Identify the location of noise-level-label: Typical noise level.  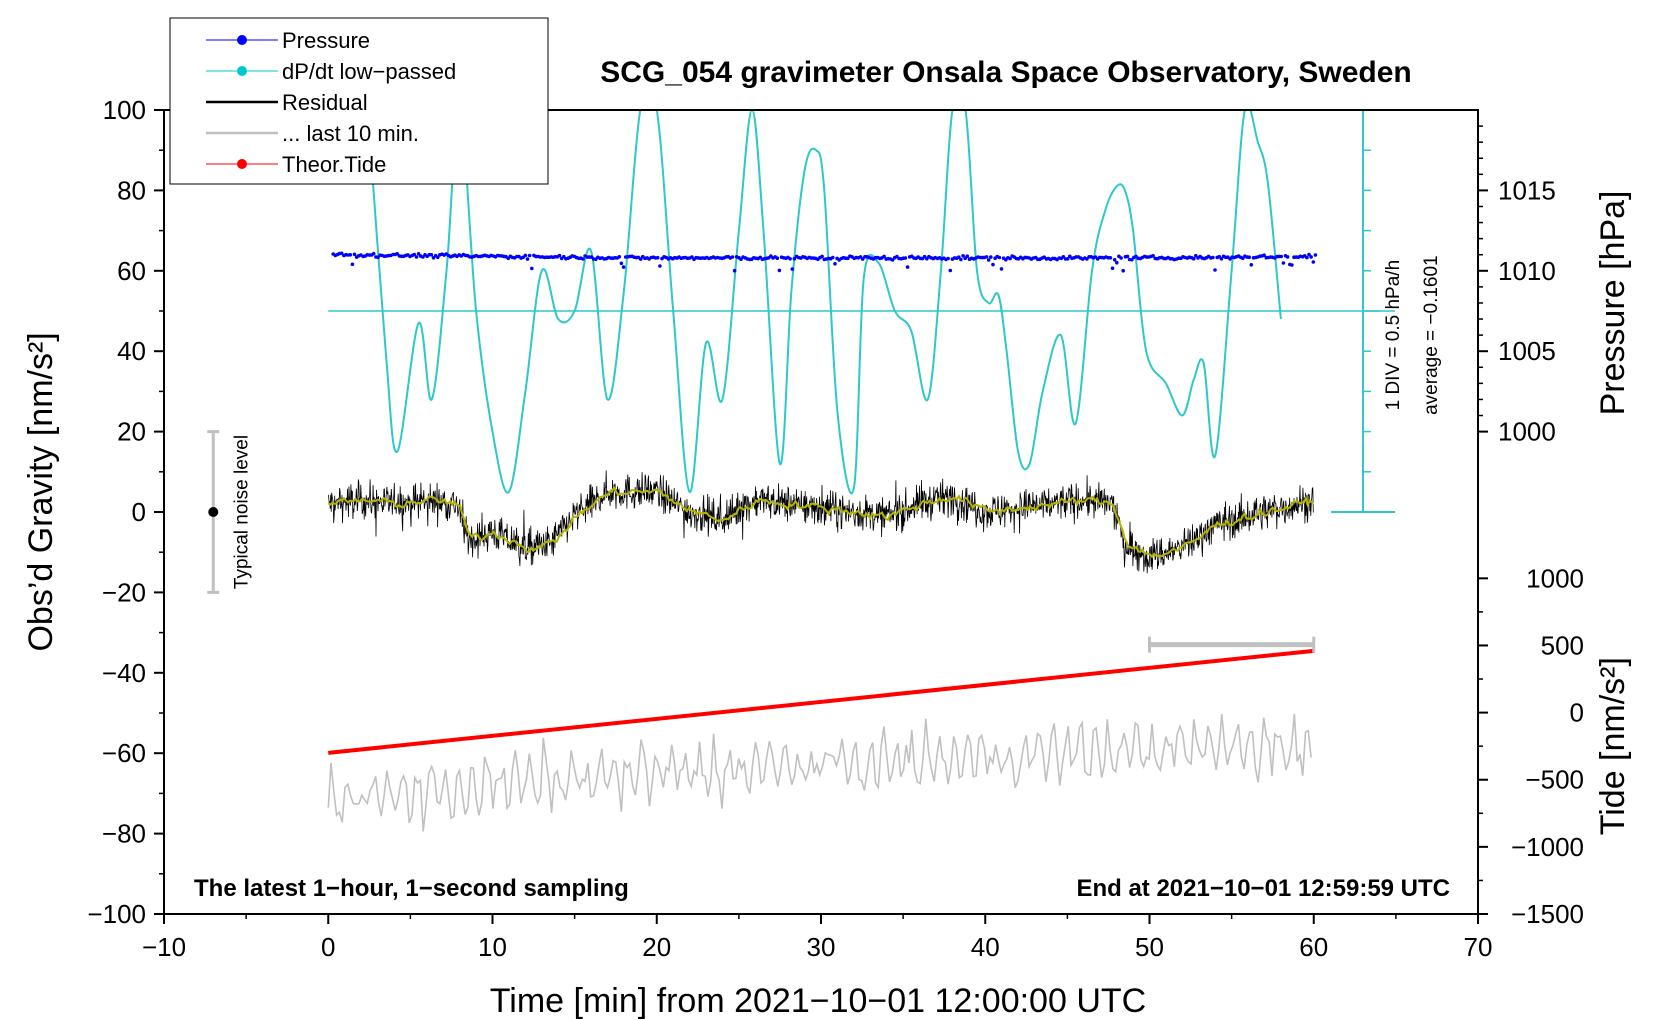
(241, 512).